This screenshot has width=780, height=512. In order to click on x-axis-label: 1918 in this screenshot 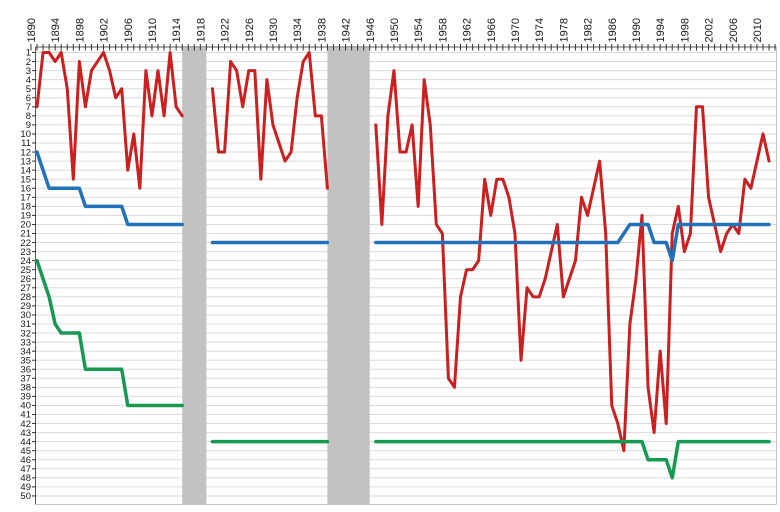, I will do `click(201, 30)`.